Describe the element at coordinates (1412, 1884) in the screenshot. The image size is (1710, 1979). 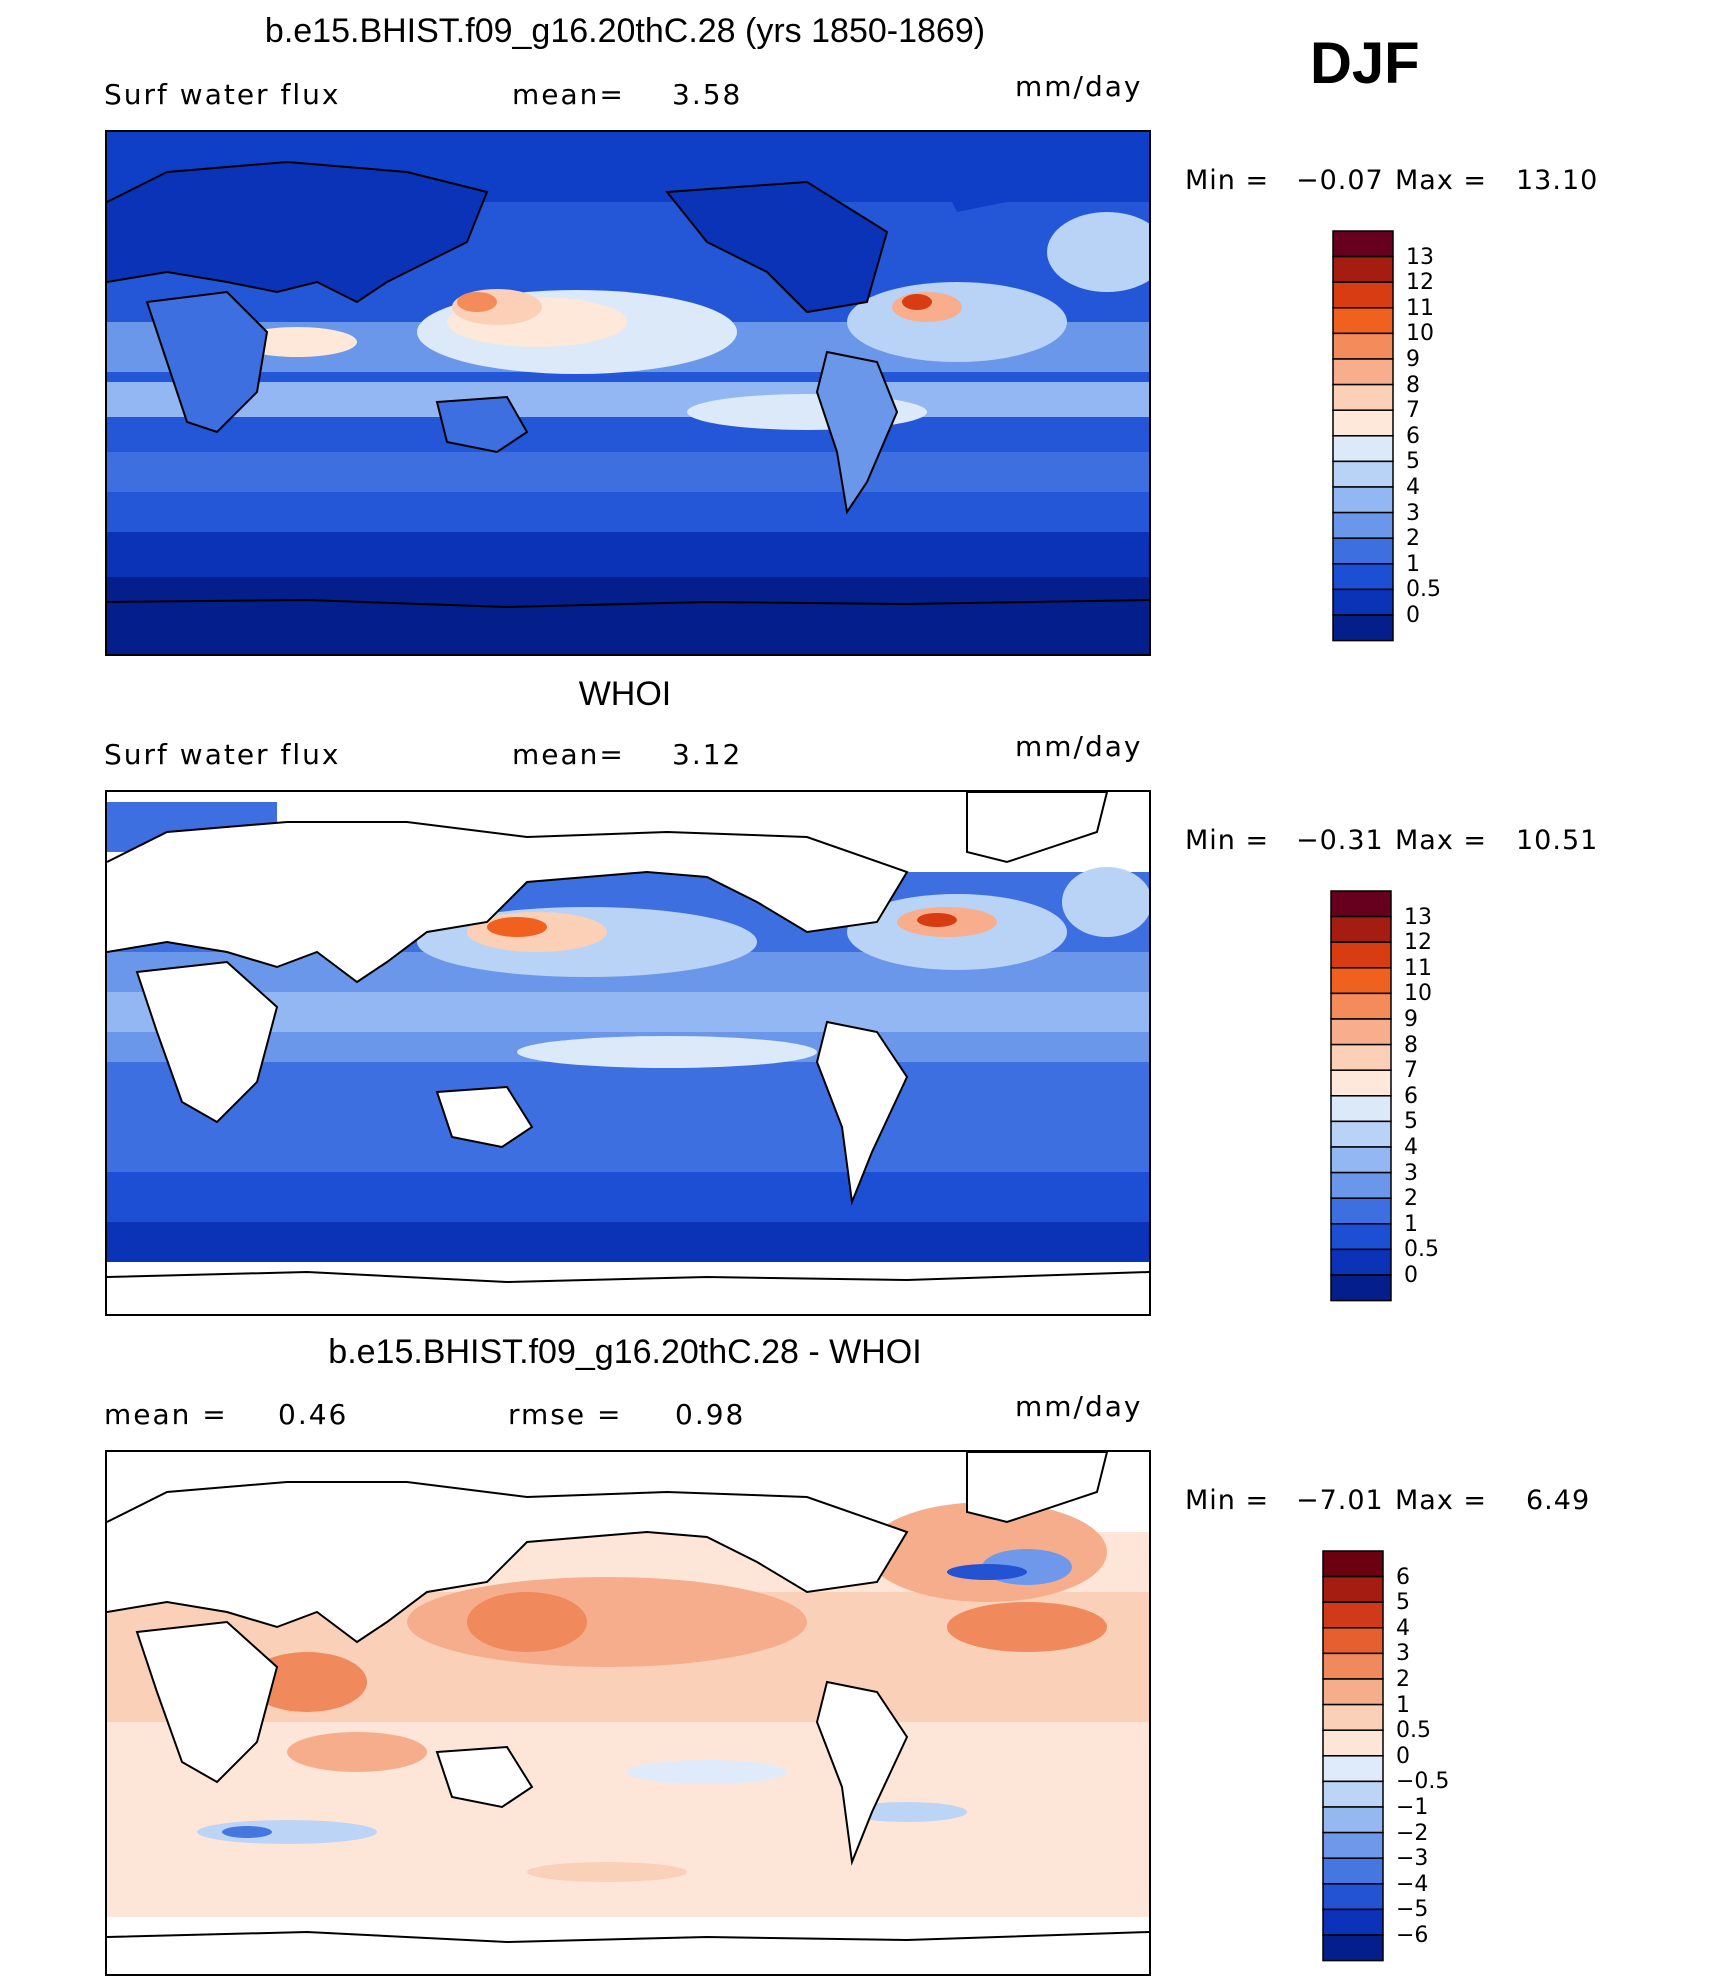
I see `colorbar-tick-label: −4` at that location.